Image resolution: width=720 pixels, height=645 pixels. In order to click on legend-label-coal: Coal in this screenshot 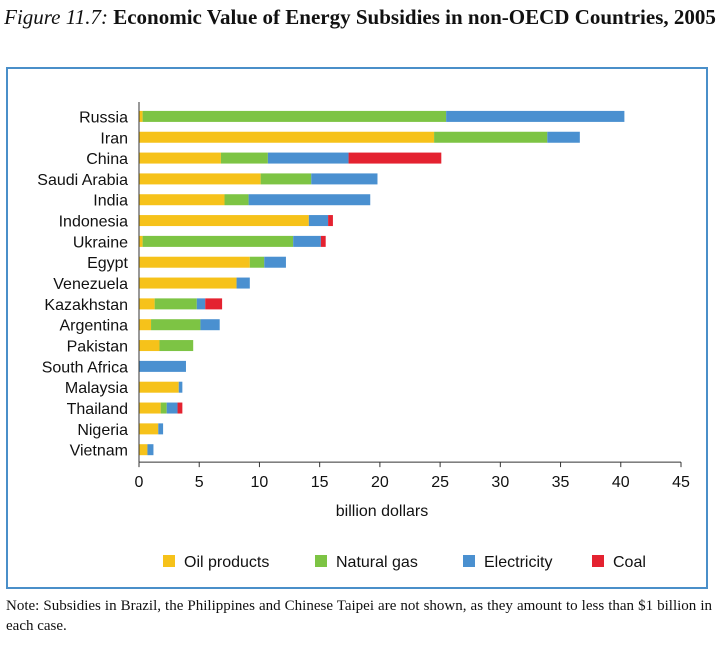, I will do `click(629, 562)`.